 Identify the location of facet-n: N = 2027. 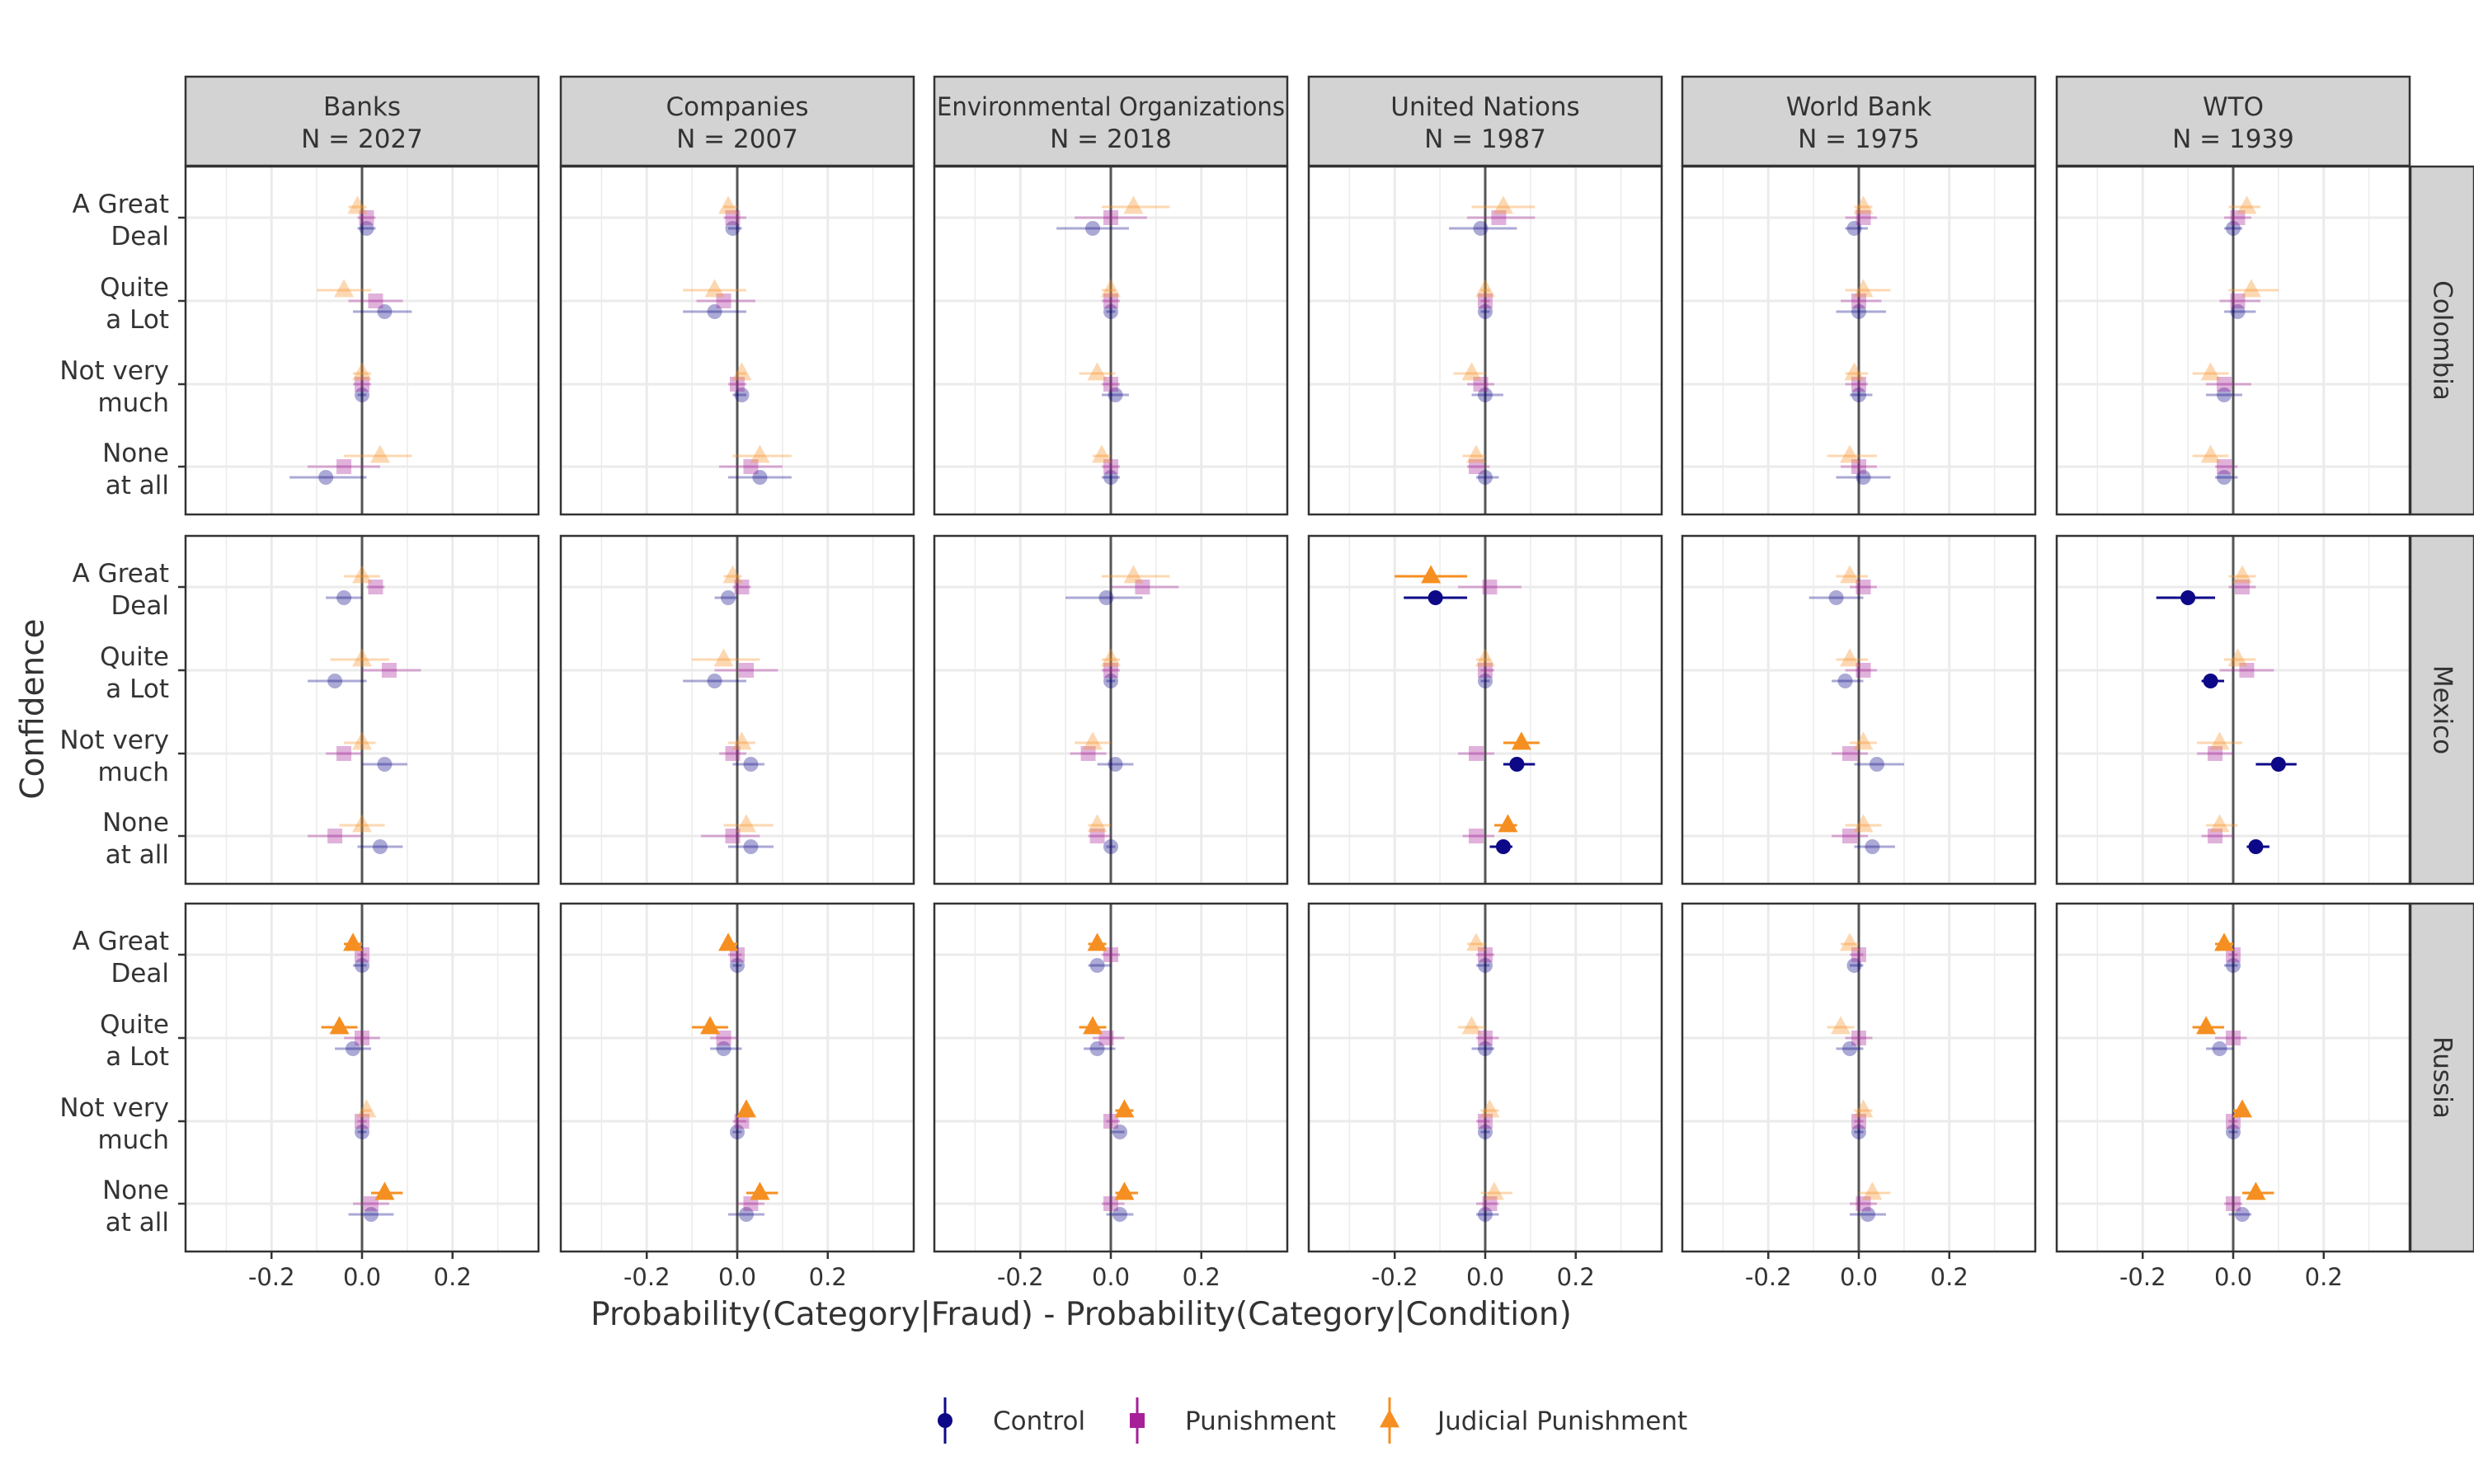
(362, 139).